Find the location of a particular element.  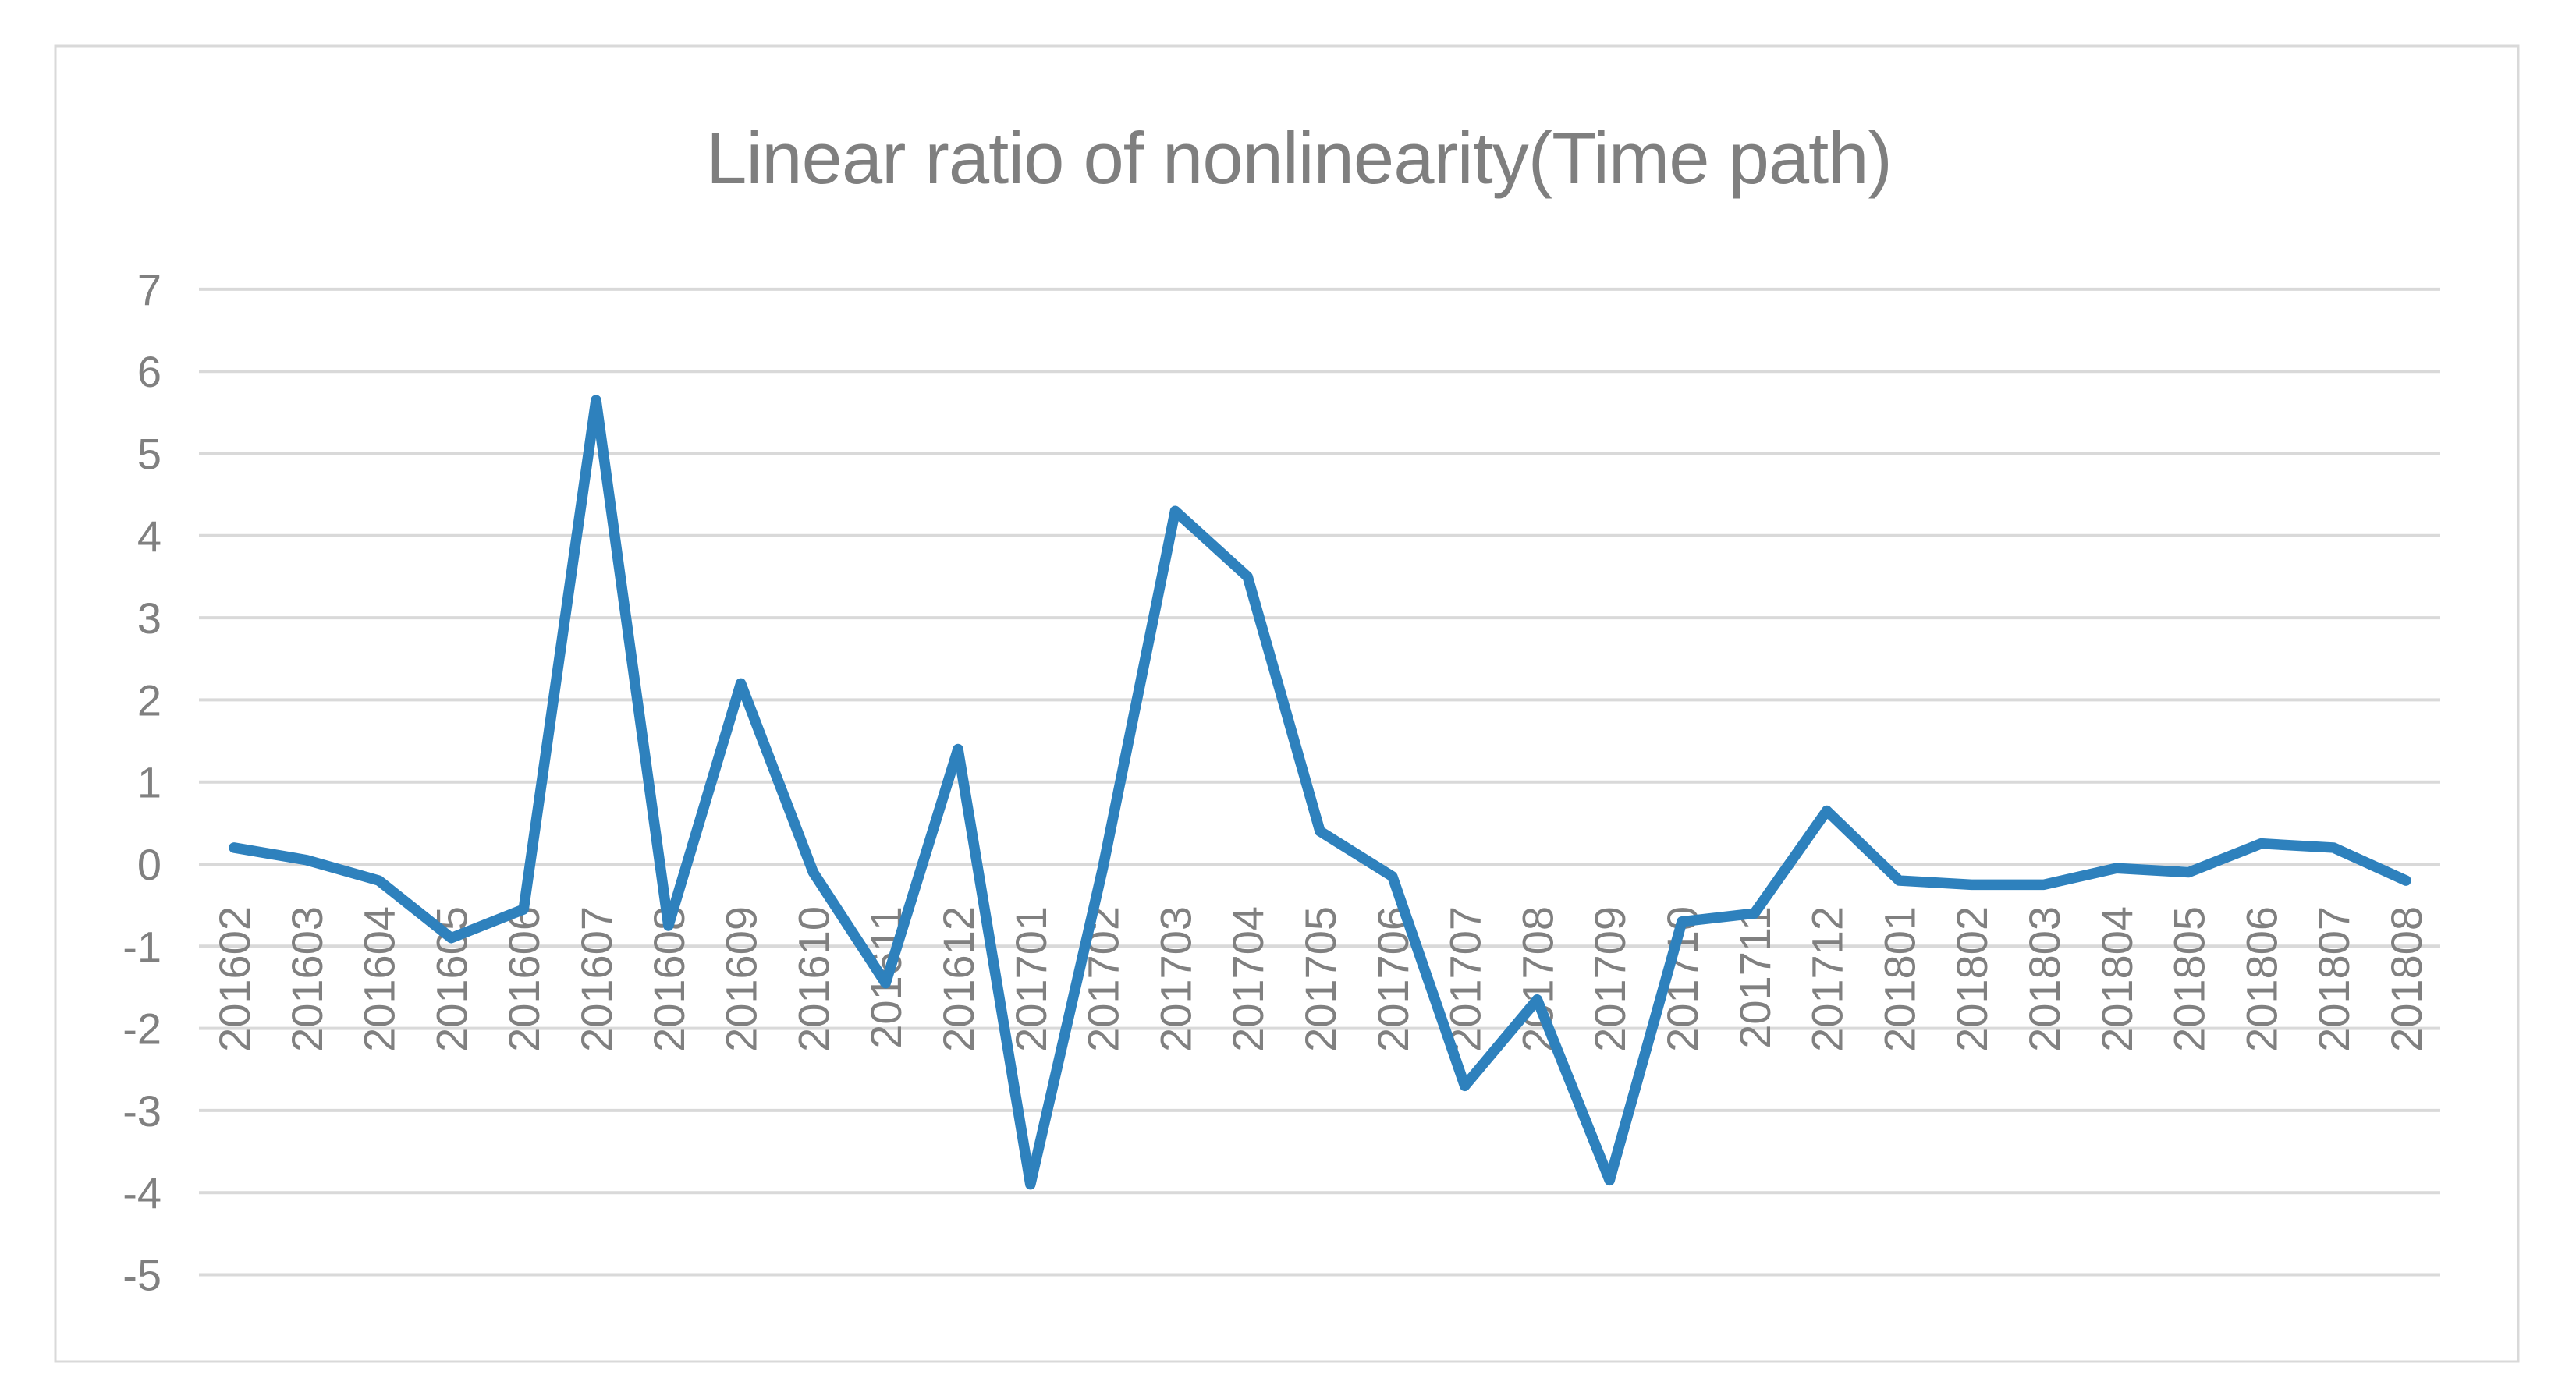

y-tick-label: 4 is located at coordinates (149, 536).